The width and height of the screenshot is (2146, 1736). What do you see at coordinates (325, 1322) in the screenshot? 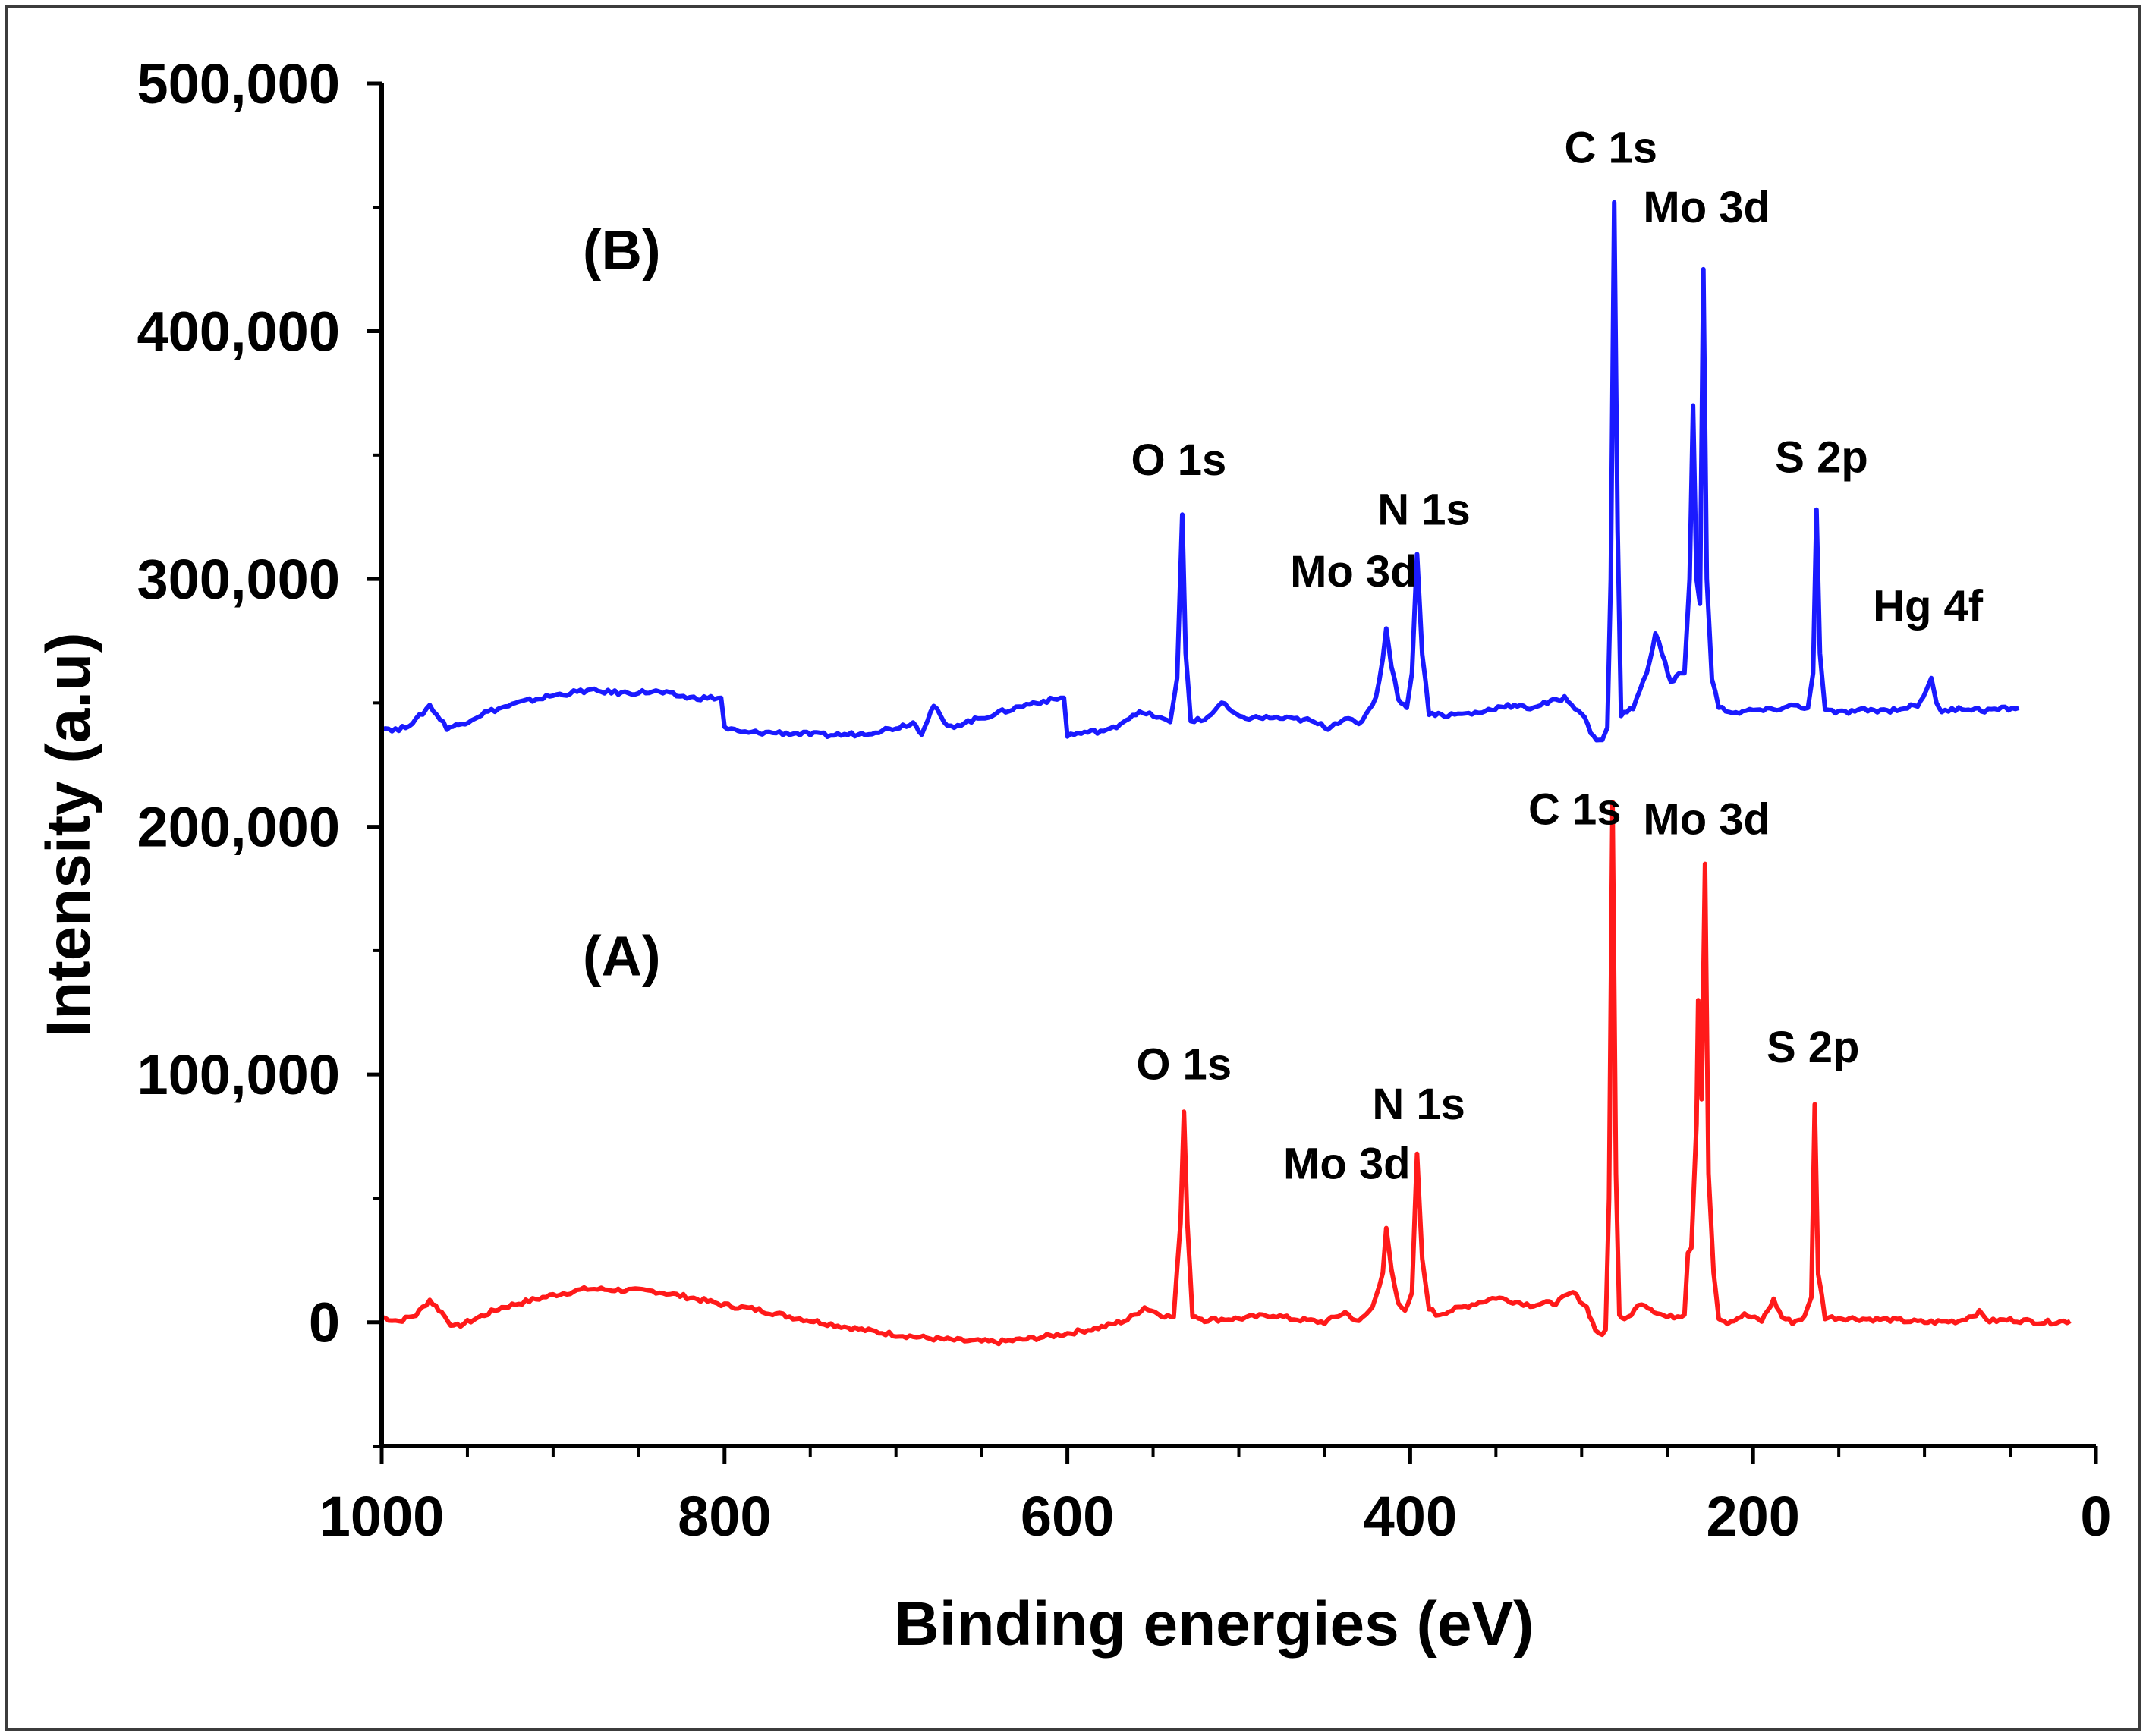
I see `y-tick-label: 0` at bounding box center [325, 1322].